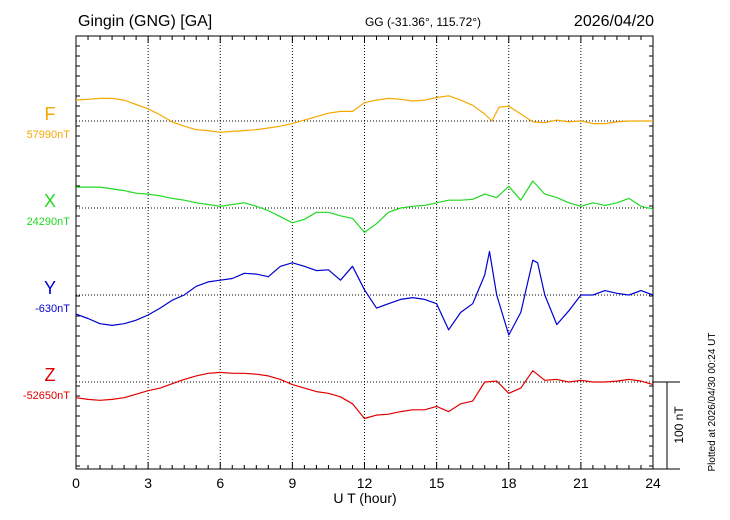 The height and width of the screenshot is (520, 730). Describe the element at coordinates (581, 483) in the screenshot. I see `x-tick-label: 21` at that location.